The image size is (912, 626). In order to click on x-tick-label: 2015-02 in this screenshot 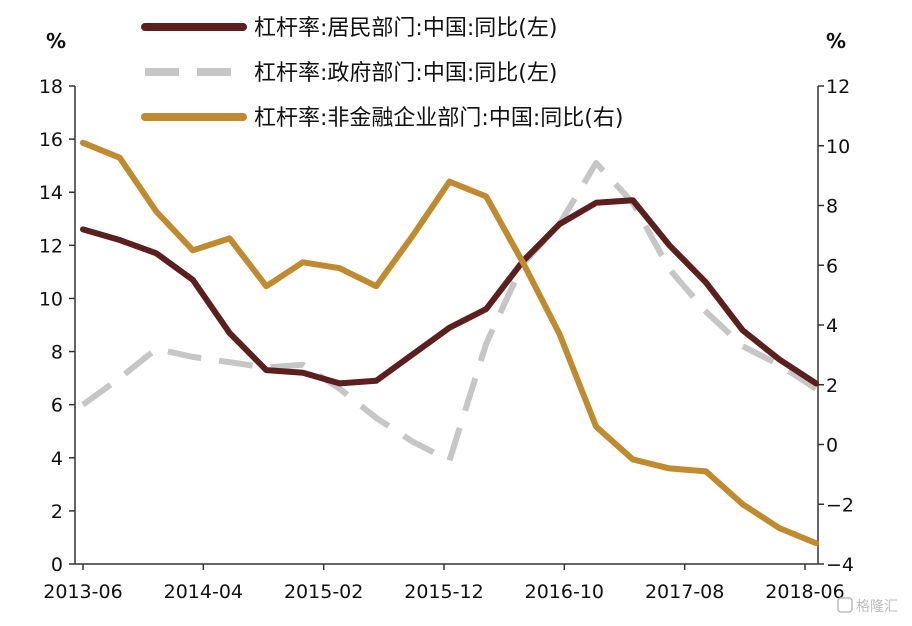, I will do `click(323, 592)`.